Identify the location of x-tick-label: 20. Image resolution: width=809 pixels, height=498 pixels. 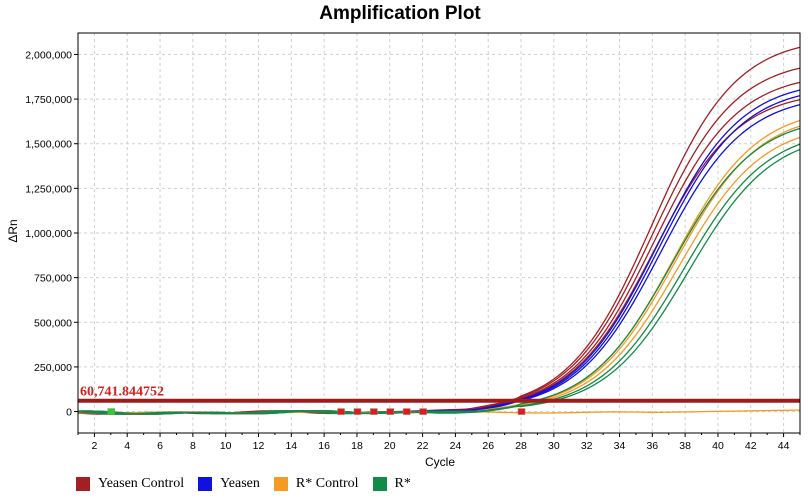
(390, 446).